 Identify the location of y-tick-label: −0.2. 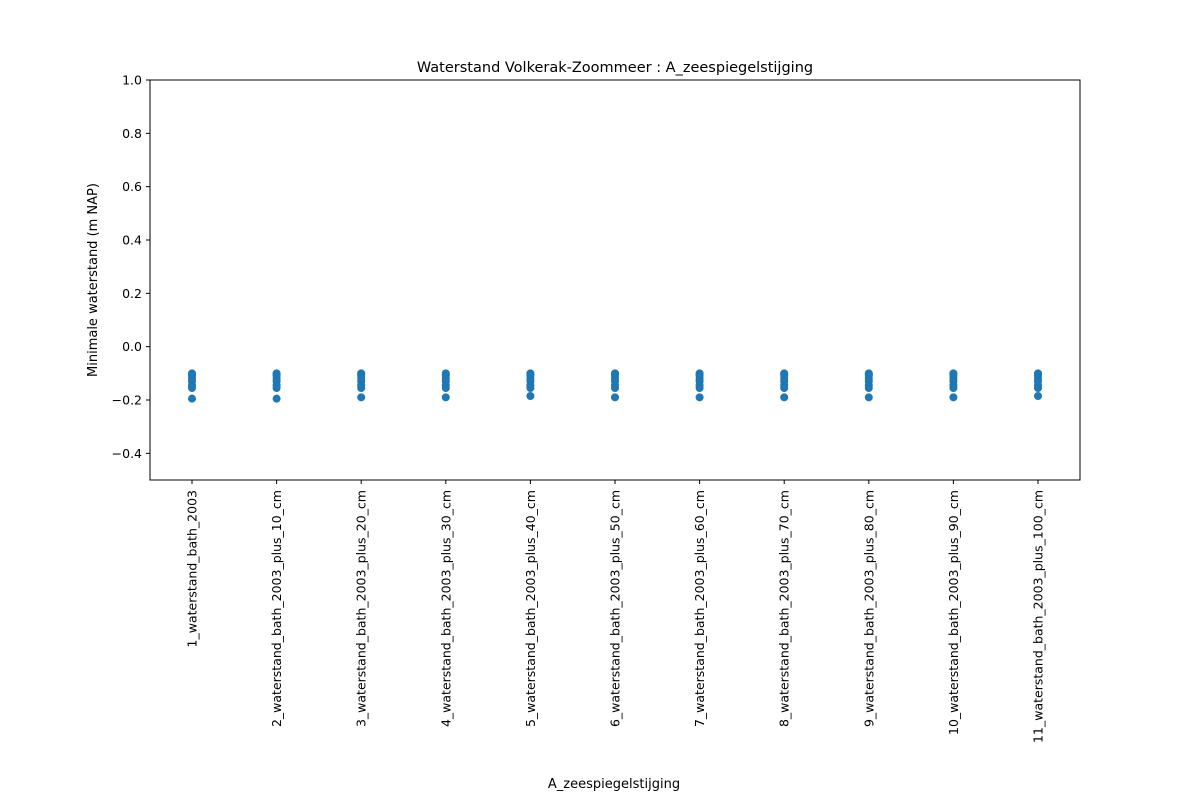
(127, 400).